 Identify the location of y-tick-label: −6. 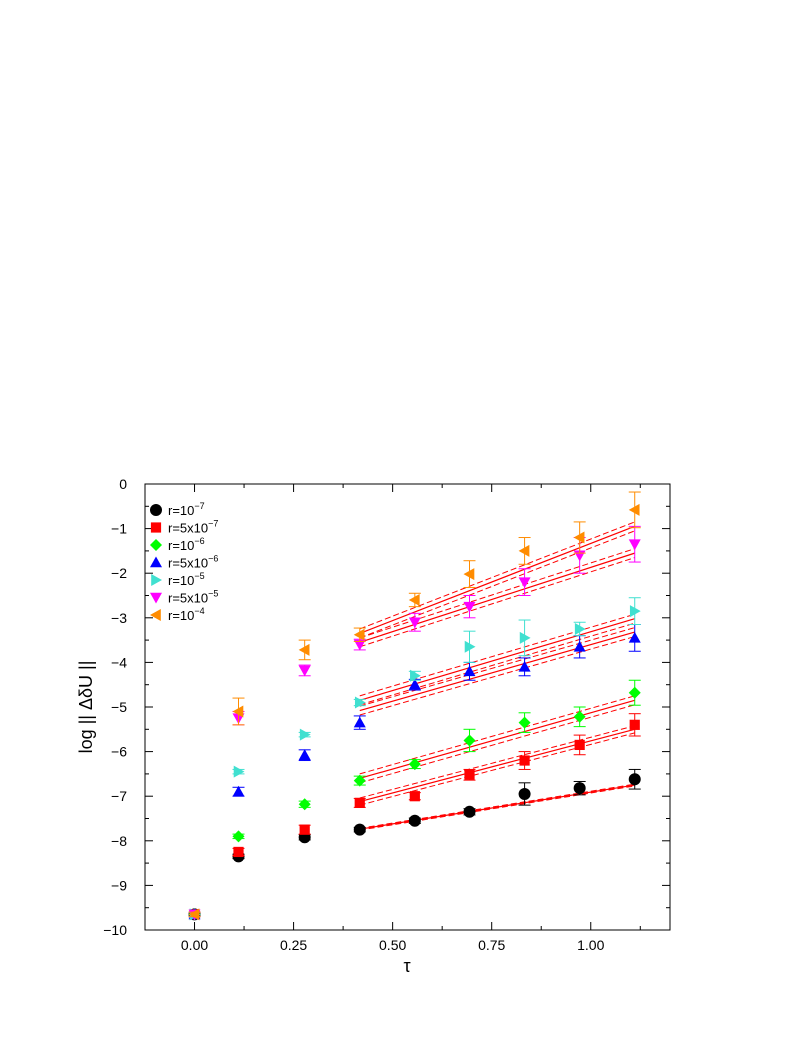
(119, 752).